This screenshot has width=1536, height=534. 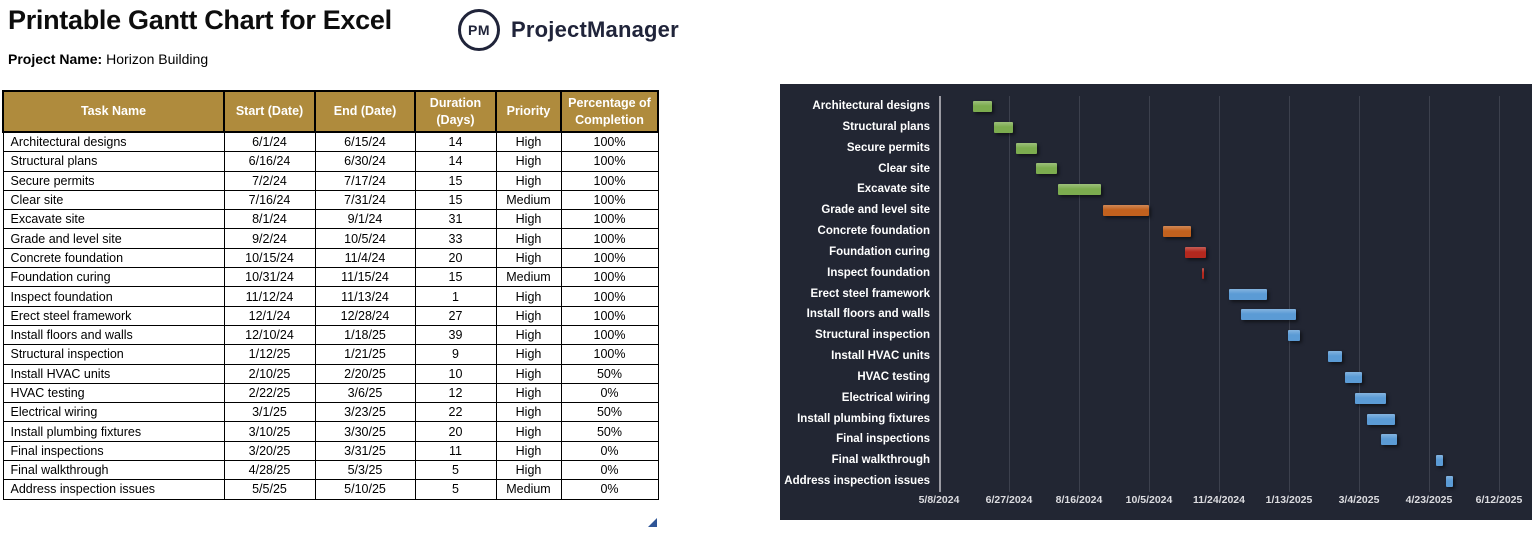 What do you see at coordinates (365, 296) in the screenshot?
I see `cell-end-date: 11/13/24` at bounding box center [365, 296].